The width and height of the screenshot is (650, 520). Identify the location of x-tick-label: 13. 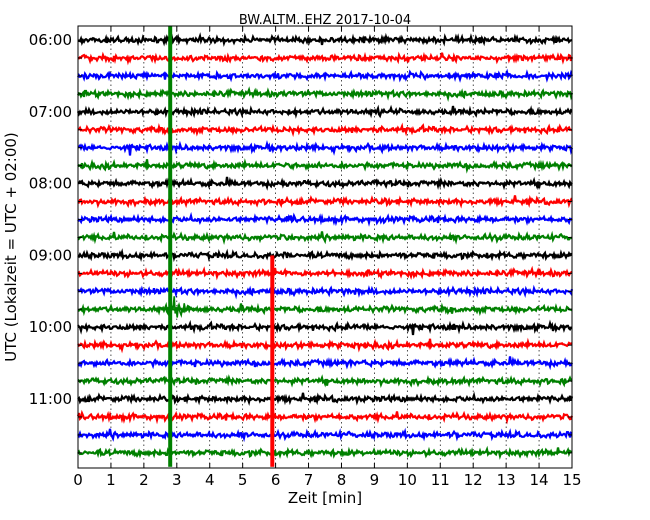
(506, 480).